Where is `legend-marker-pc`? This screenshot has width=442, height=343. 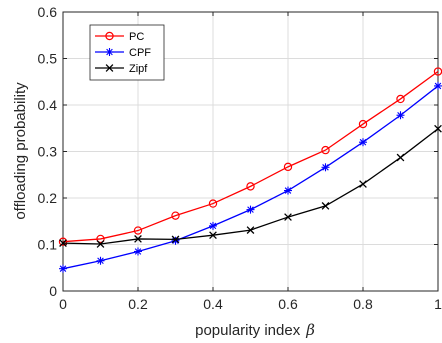 legend-marker-pc is located at coordinates (109, 36).